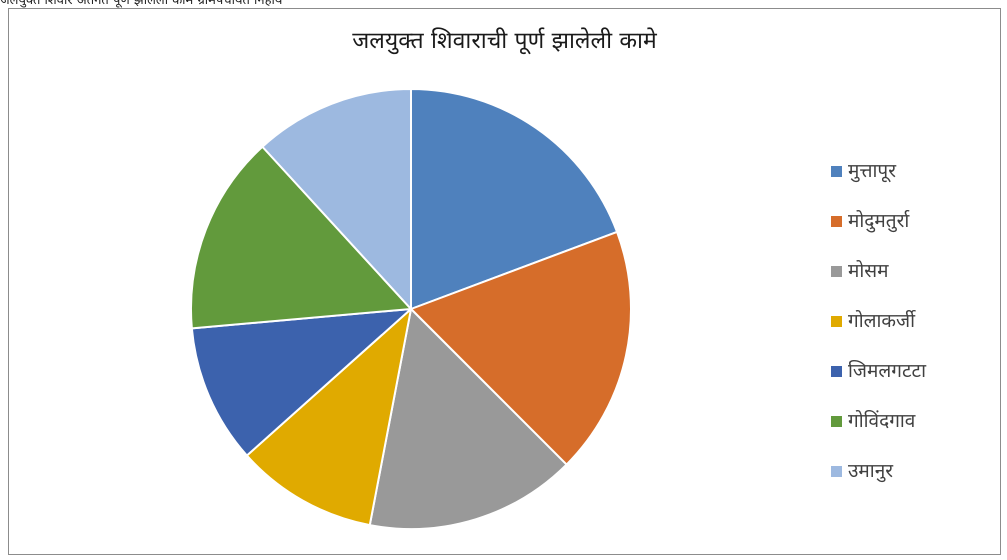 This screenshot has height=560, width=1007. What do you see at coordinates (872, 170) in the screenshot?
I see `legend-label: मुत्तापूर` at bounding box center [872, 170].